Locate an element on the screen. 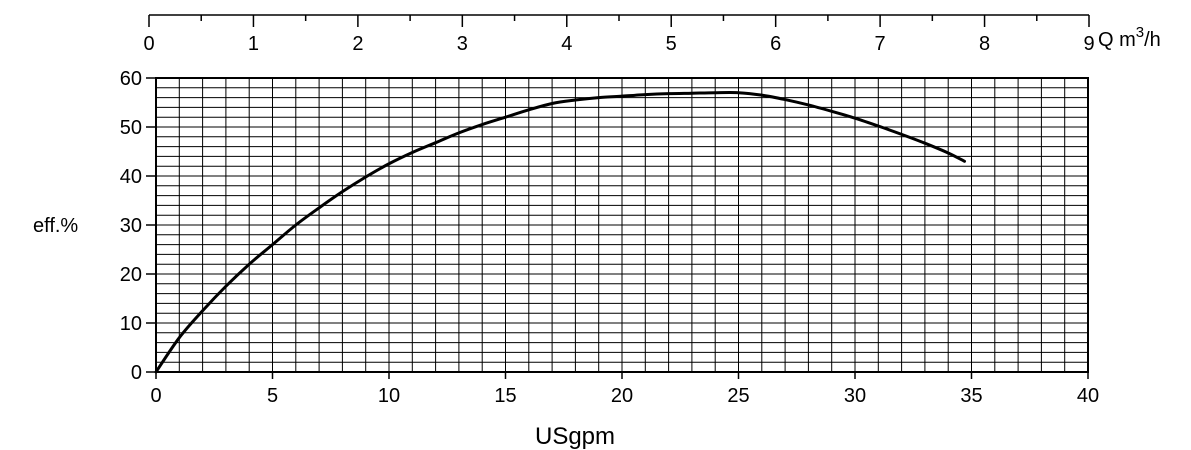  x-tick-label: 35 is located at coordinates (971, 396).